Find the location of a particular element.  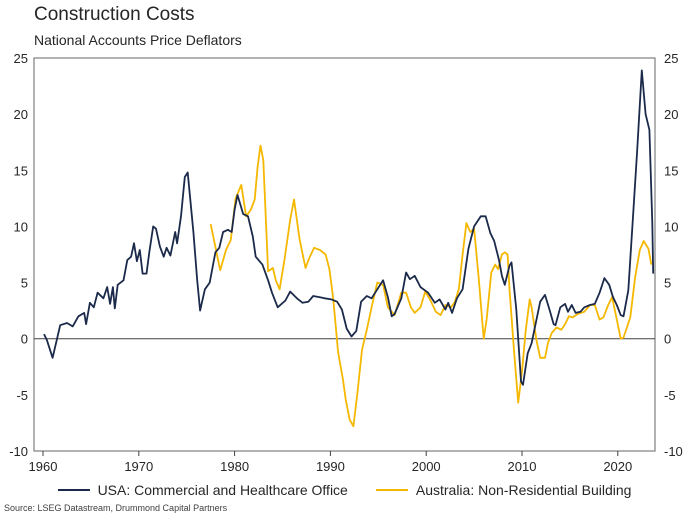

chart-subtitle: National Accounts Price Deflators is located at coordinates (138, 40).